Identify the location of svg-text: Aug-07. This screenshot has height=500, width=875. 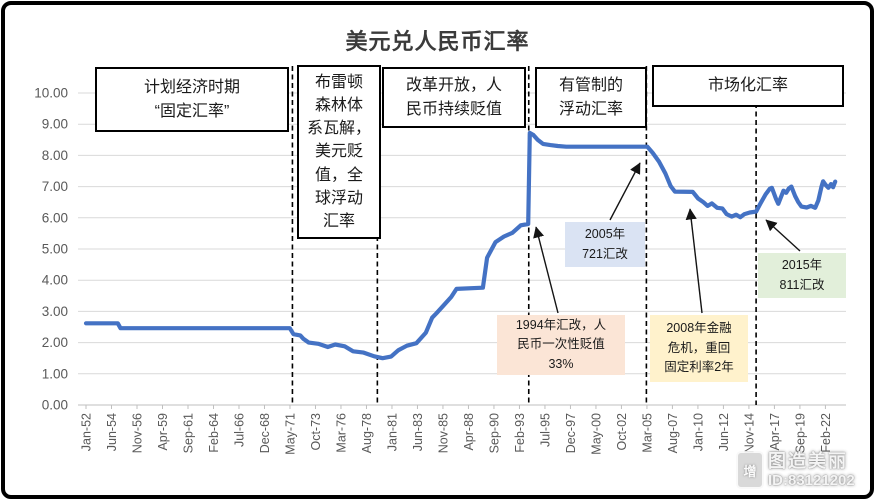
(673, 433).